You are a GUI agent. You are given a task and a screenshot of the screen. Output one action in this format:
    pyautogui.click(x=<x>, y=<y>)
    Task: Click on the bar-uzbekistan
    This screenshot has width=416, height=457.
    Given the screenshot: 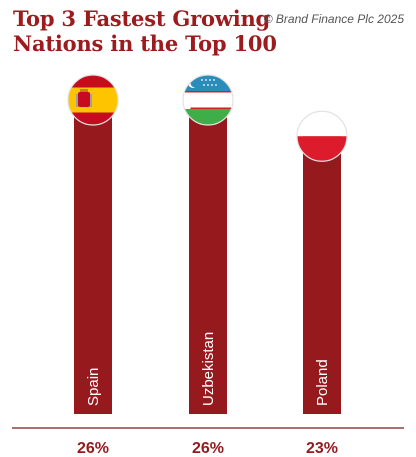 What is the action you would take?
    pyautogui.click(x=208, y=257)
    